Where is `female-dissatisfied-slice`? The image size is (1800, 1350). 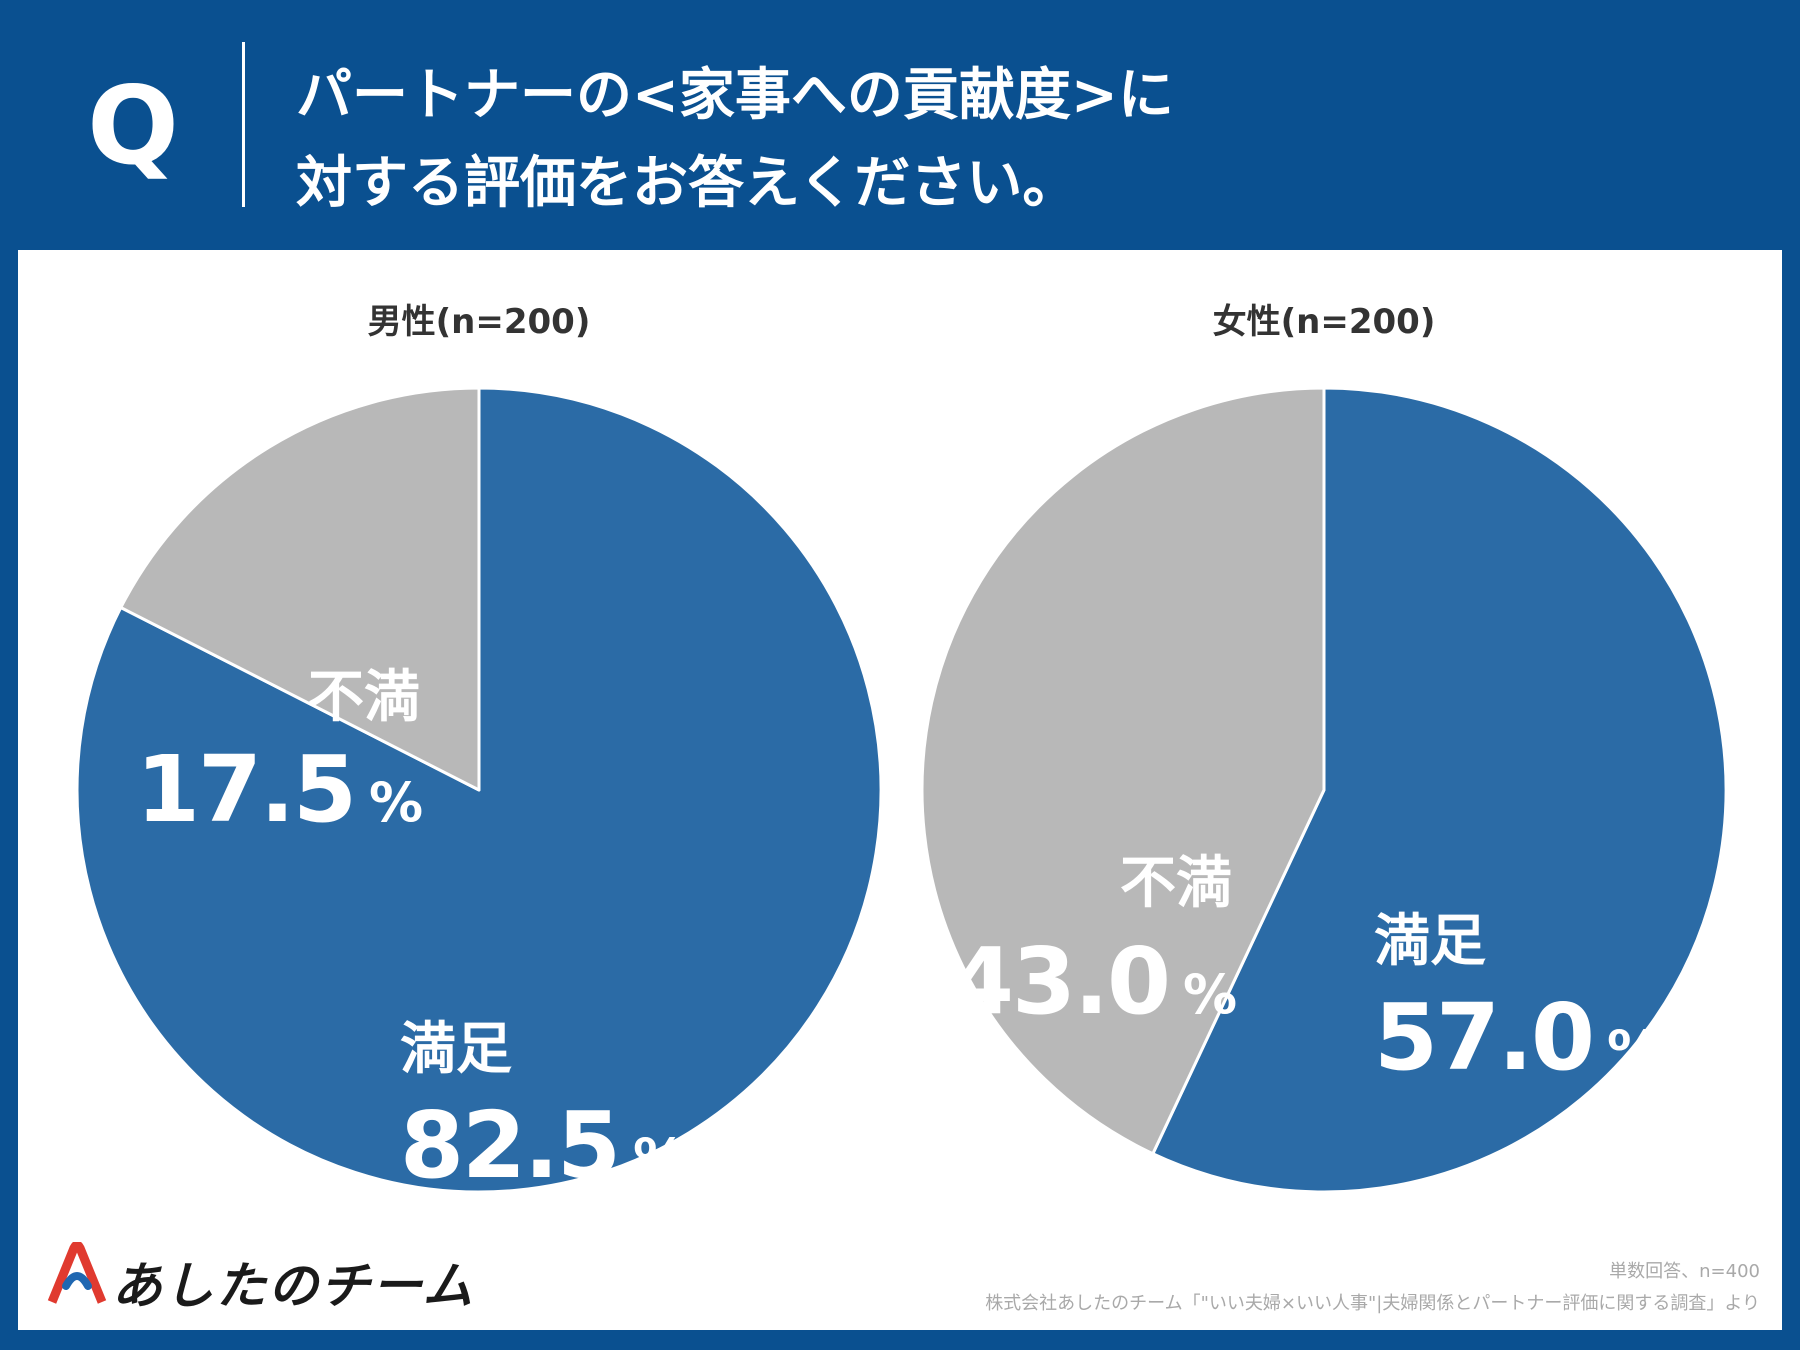
female-dissatisfied-slice is located at coordinates (1123, 771).